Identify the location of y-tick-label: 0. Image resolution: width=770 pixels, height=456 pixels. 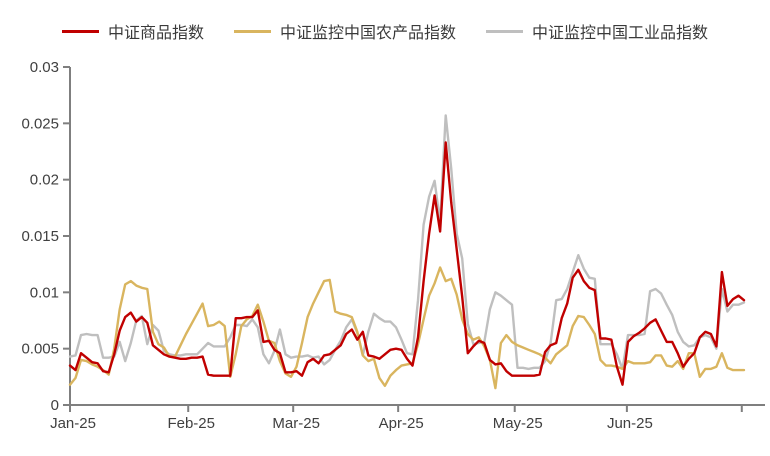
(55, 405).